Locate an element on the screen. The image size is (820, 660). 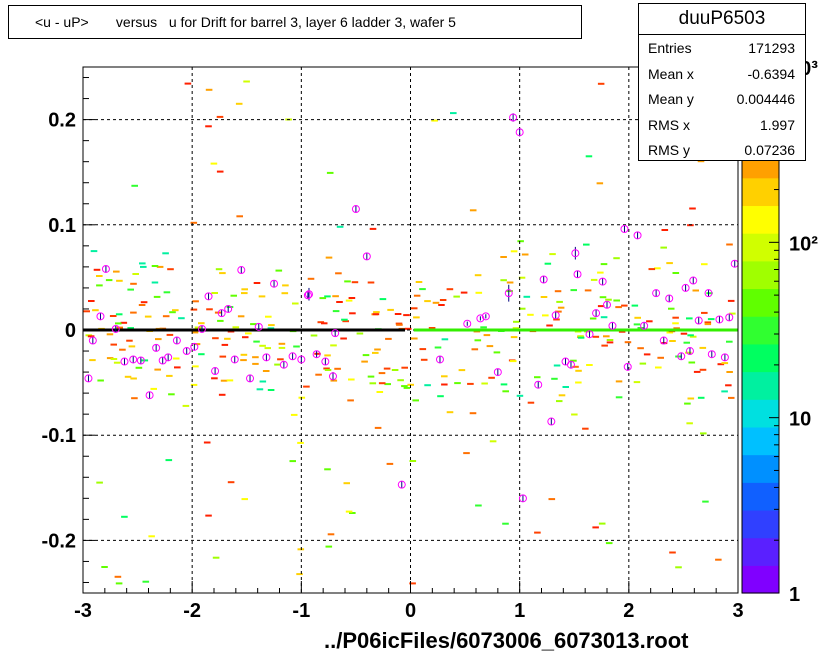
color-axis-label: 10² is located at coordinates (803, 244).